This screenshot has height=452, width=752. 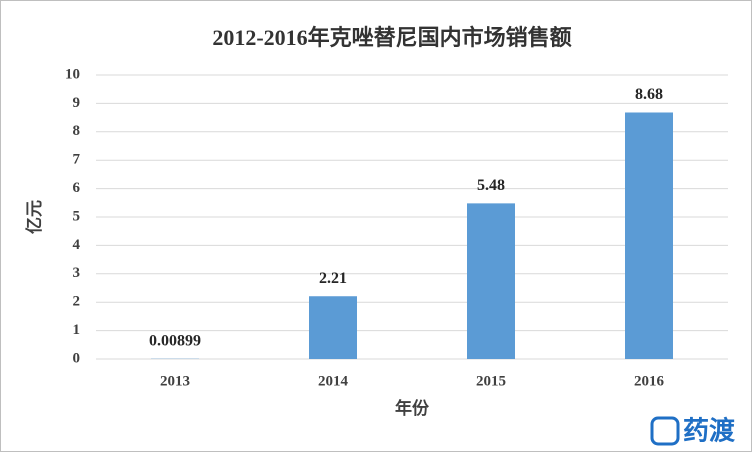 What do you see at coordinates (77, 103) in the screenshot?
I see `y-tick-label: 9` at bounding box center [77, 103].